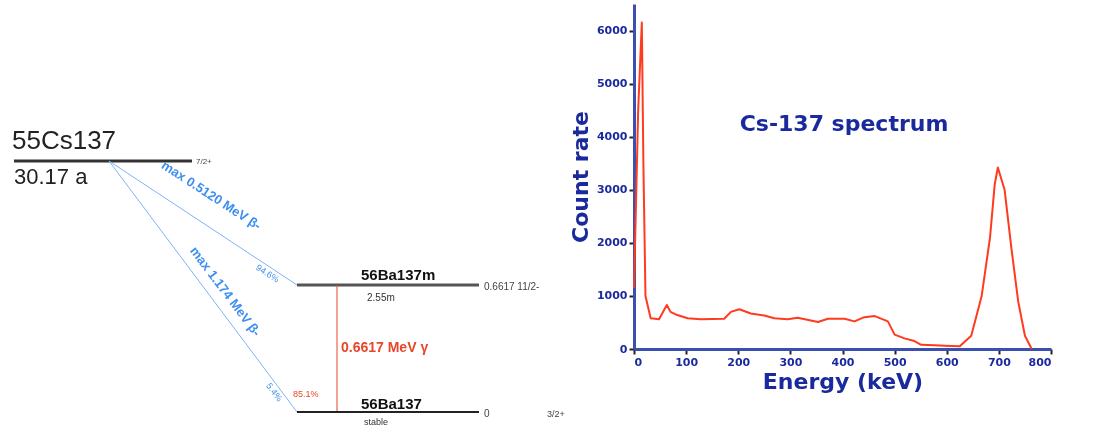  I want to click on y-tick-label: 5000, so click(612, 84).